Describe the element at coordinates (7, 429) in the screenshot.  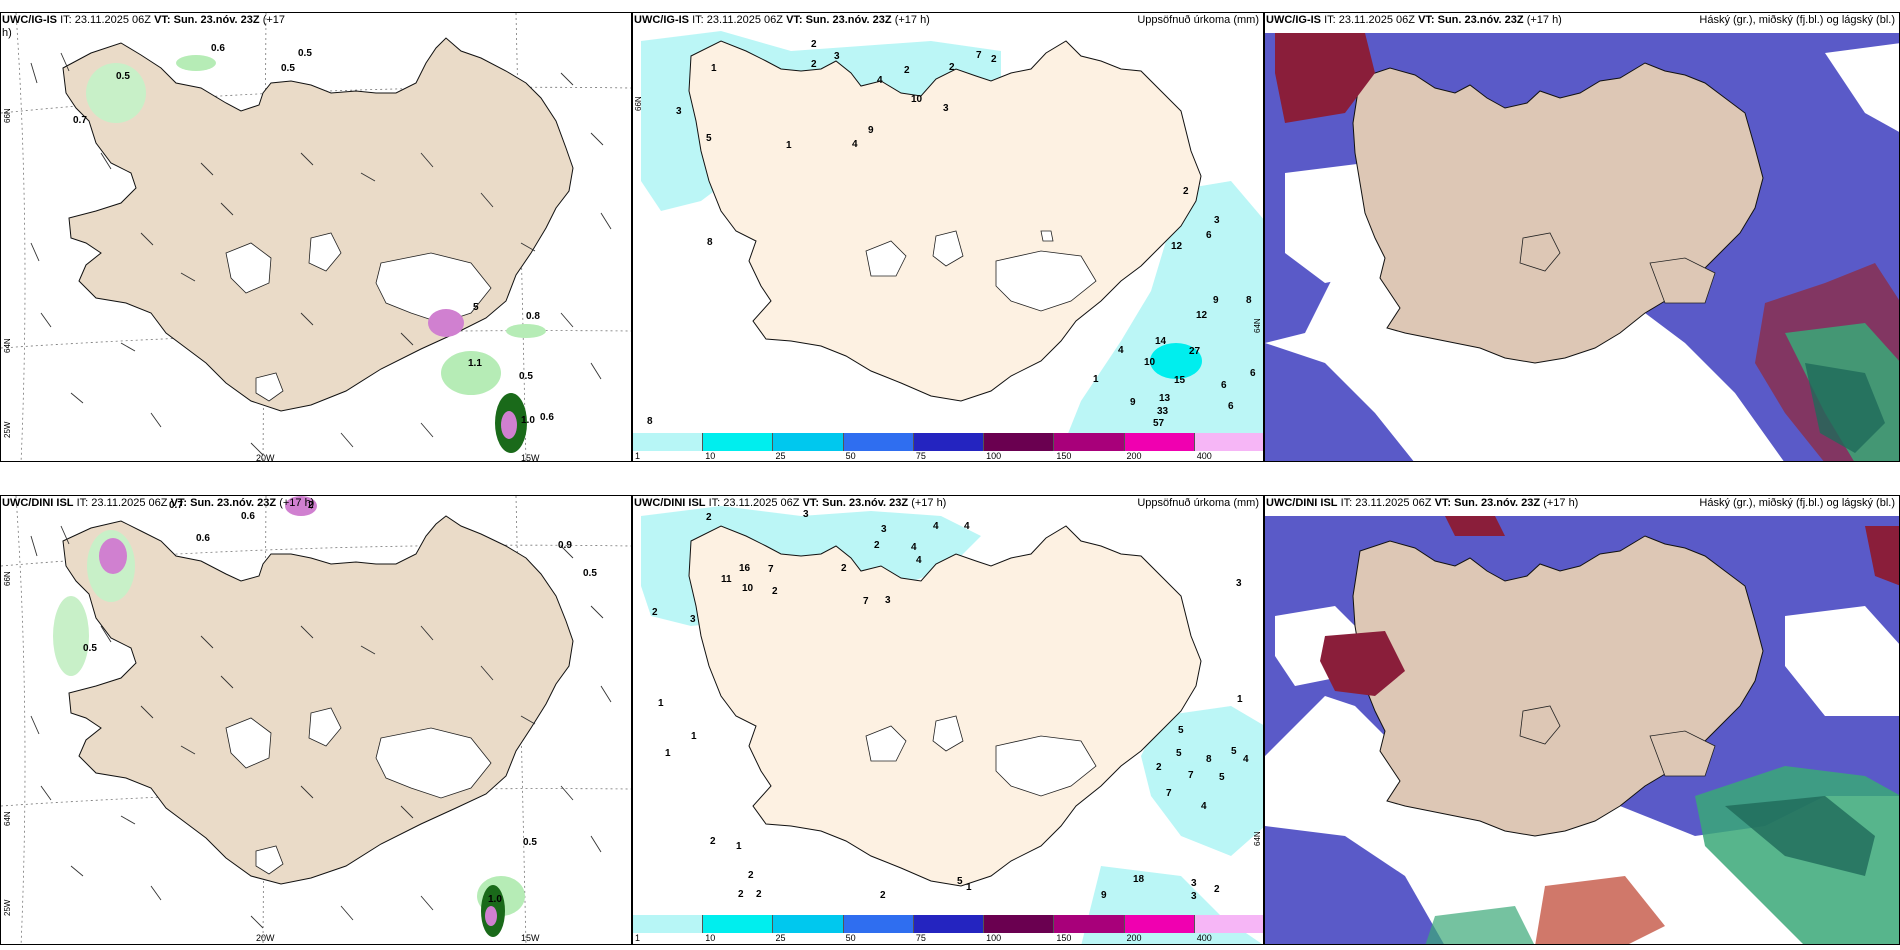
I see `lon-label-25: 25W` at that location.